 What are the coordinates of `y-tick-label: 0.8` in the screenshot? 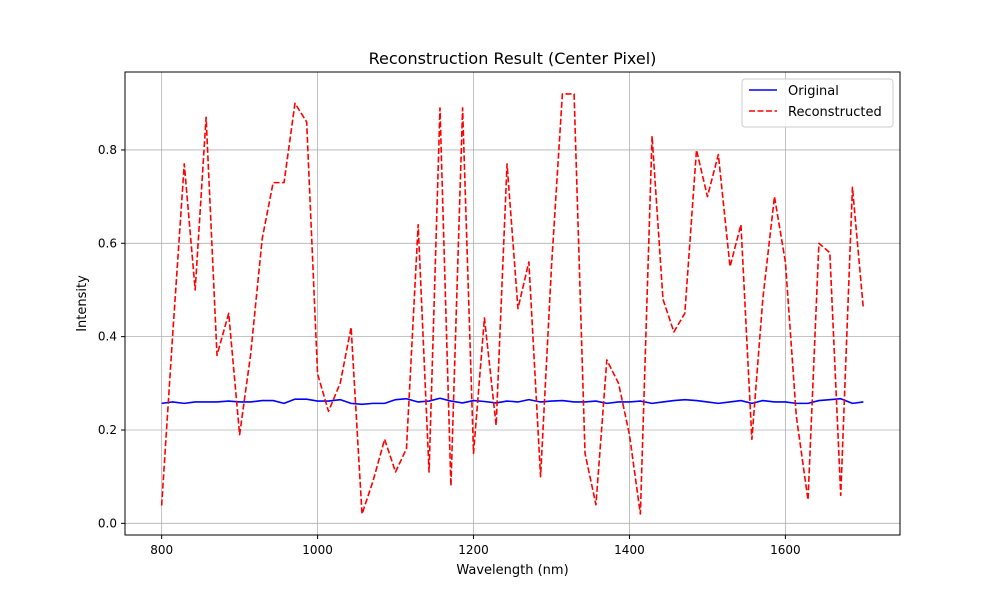 It's located at (107, 150).